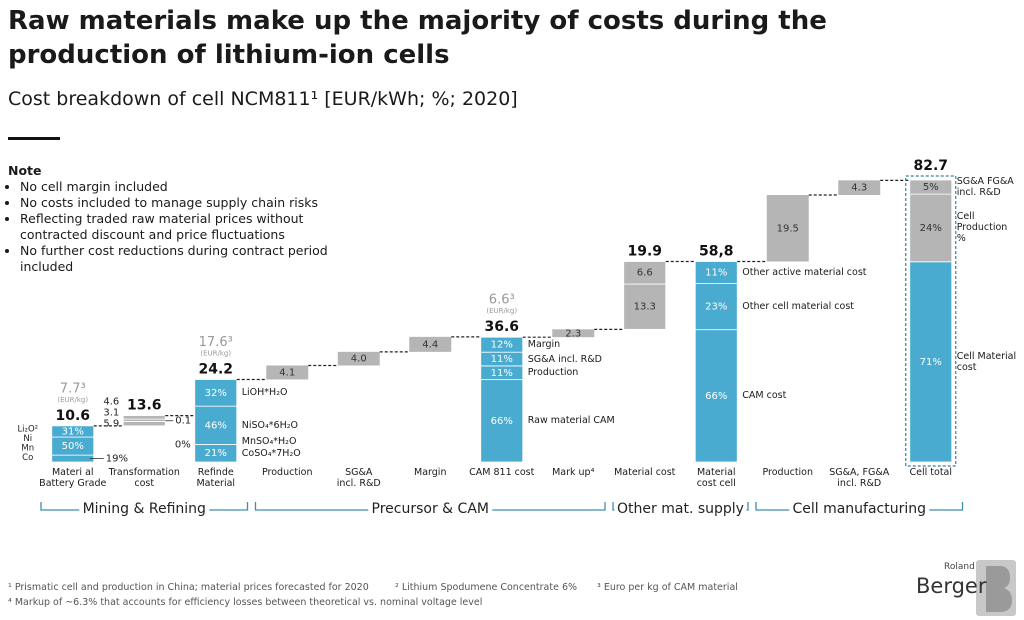 This screenshot has width=1024, height=620. I want to click on segment-name: NiSO₄*6H₂O, so click(270, 425).